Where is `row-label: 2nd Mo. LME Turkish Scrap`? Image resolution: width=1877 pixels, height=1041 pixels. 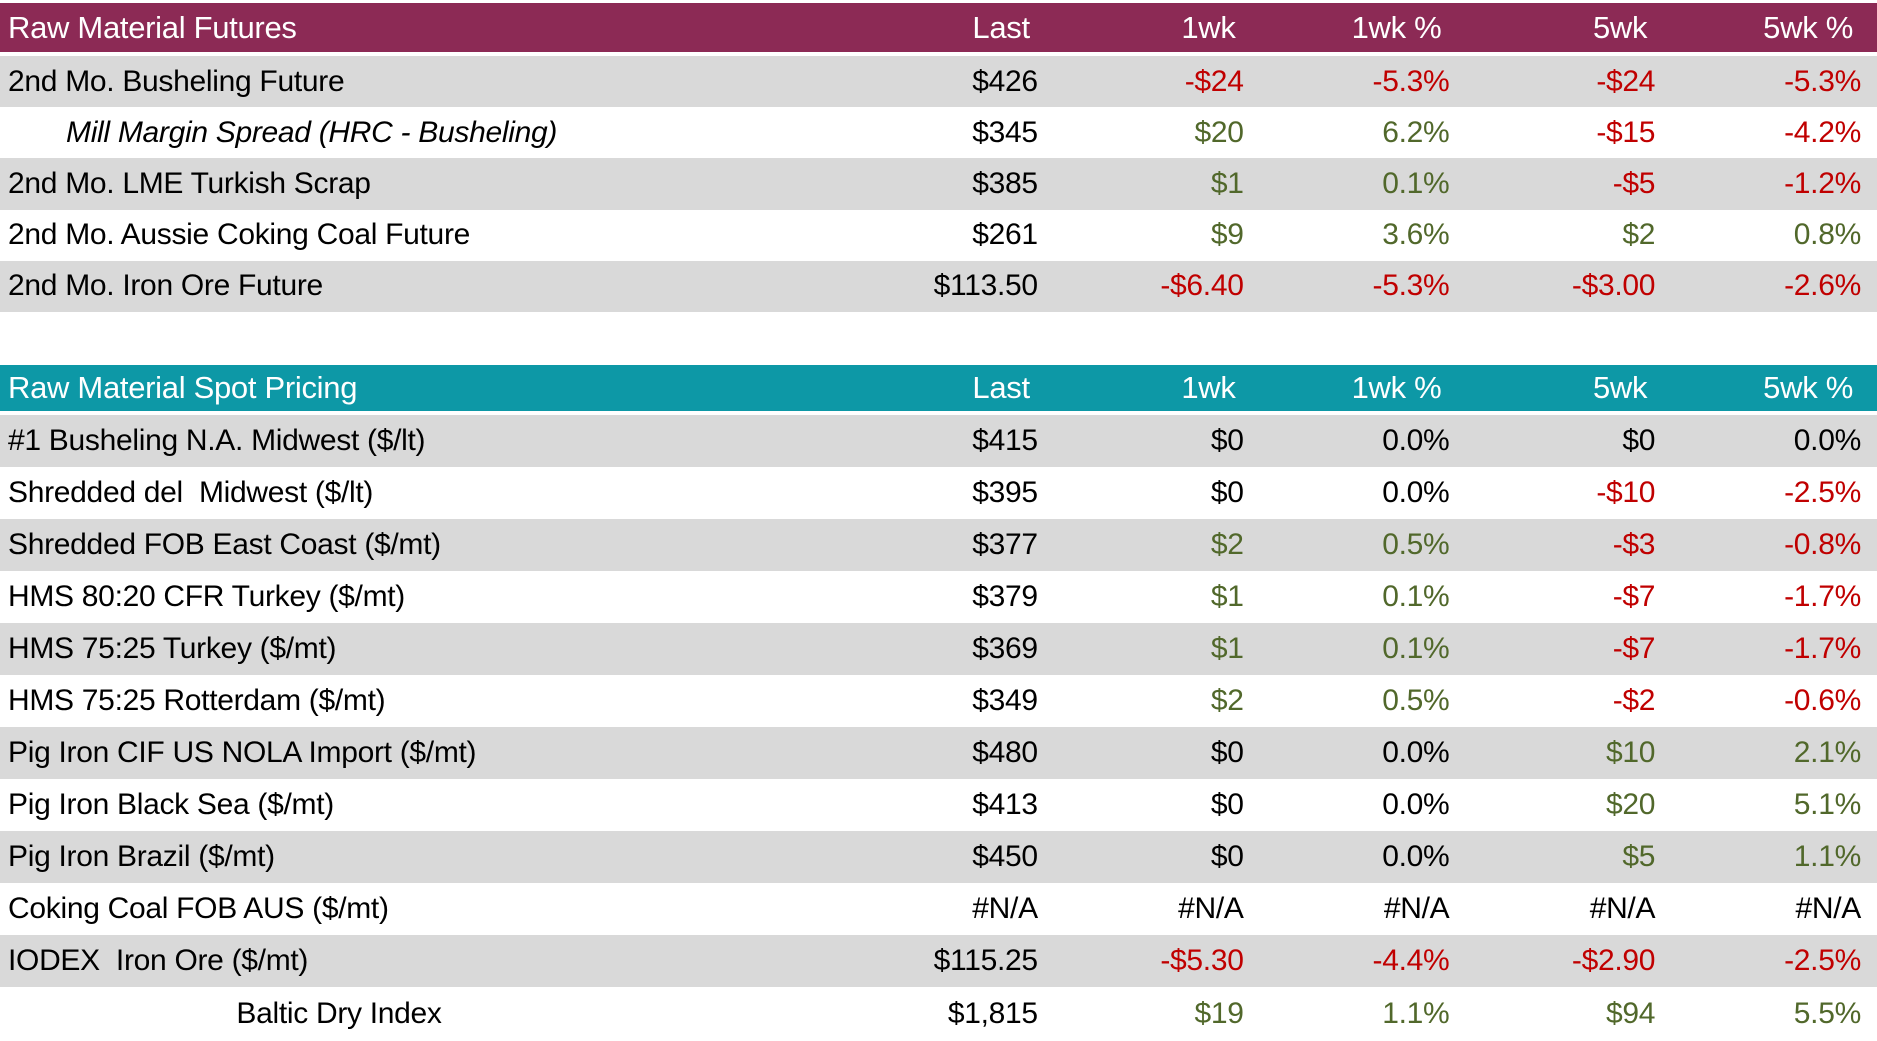 row-label: 2nd Mo. LME Turkish Scrap is located at coordinates (189, 183).